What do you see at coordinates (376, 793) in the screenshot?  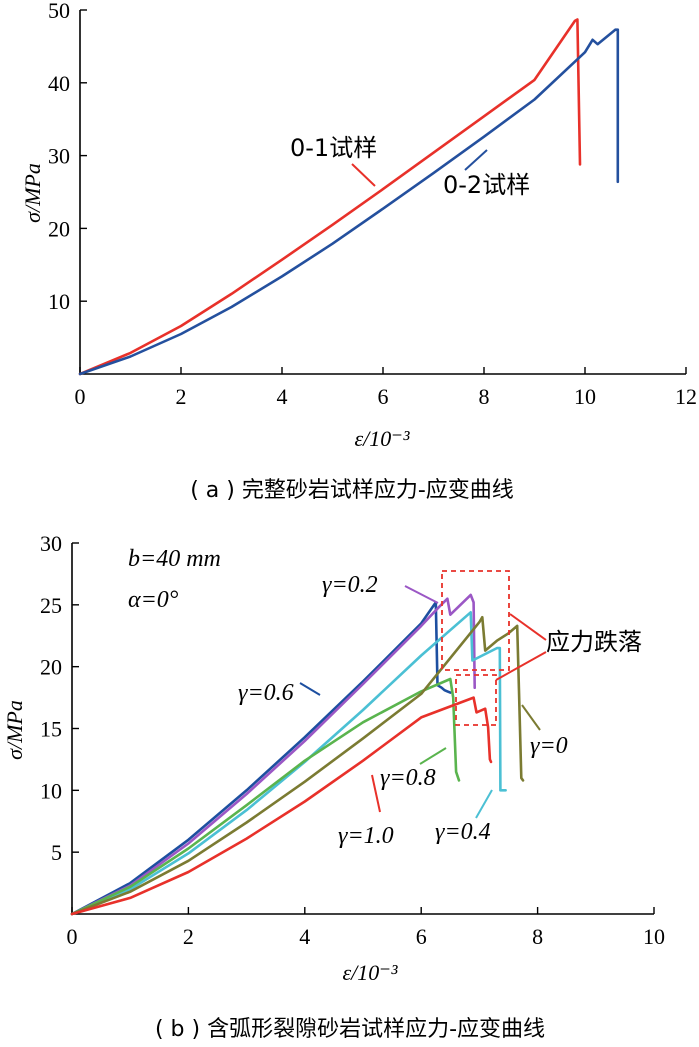 I see `chart-b-leader-g10` at bounding box center [376, 793].